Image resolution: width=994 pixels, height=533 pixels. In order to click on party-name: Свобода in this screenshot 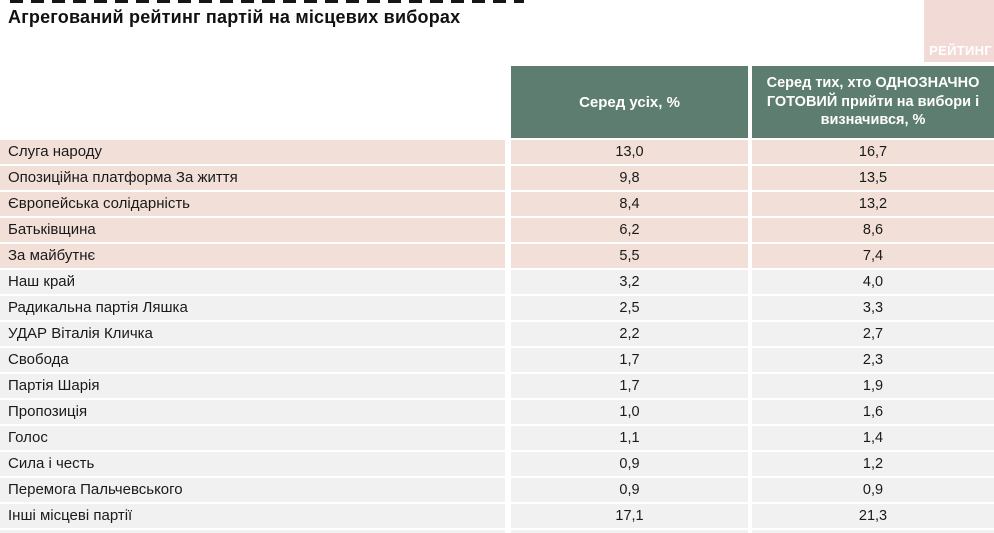, I will do `click(252, 360)`.